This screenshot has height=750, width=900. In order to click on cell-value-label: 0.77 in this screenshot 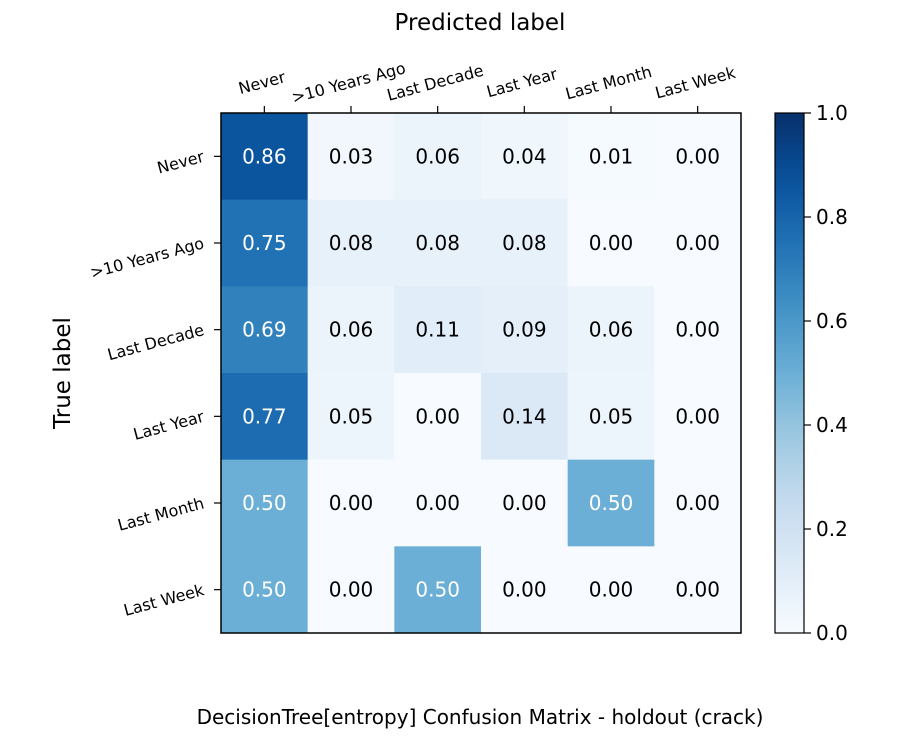, I will do `click(264, 416)`.